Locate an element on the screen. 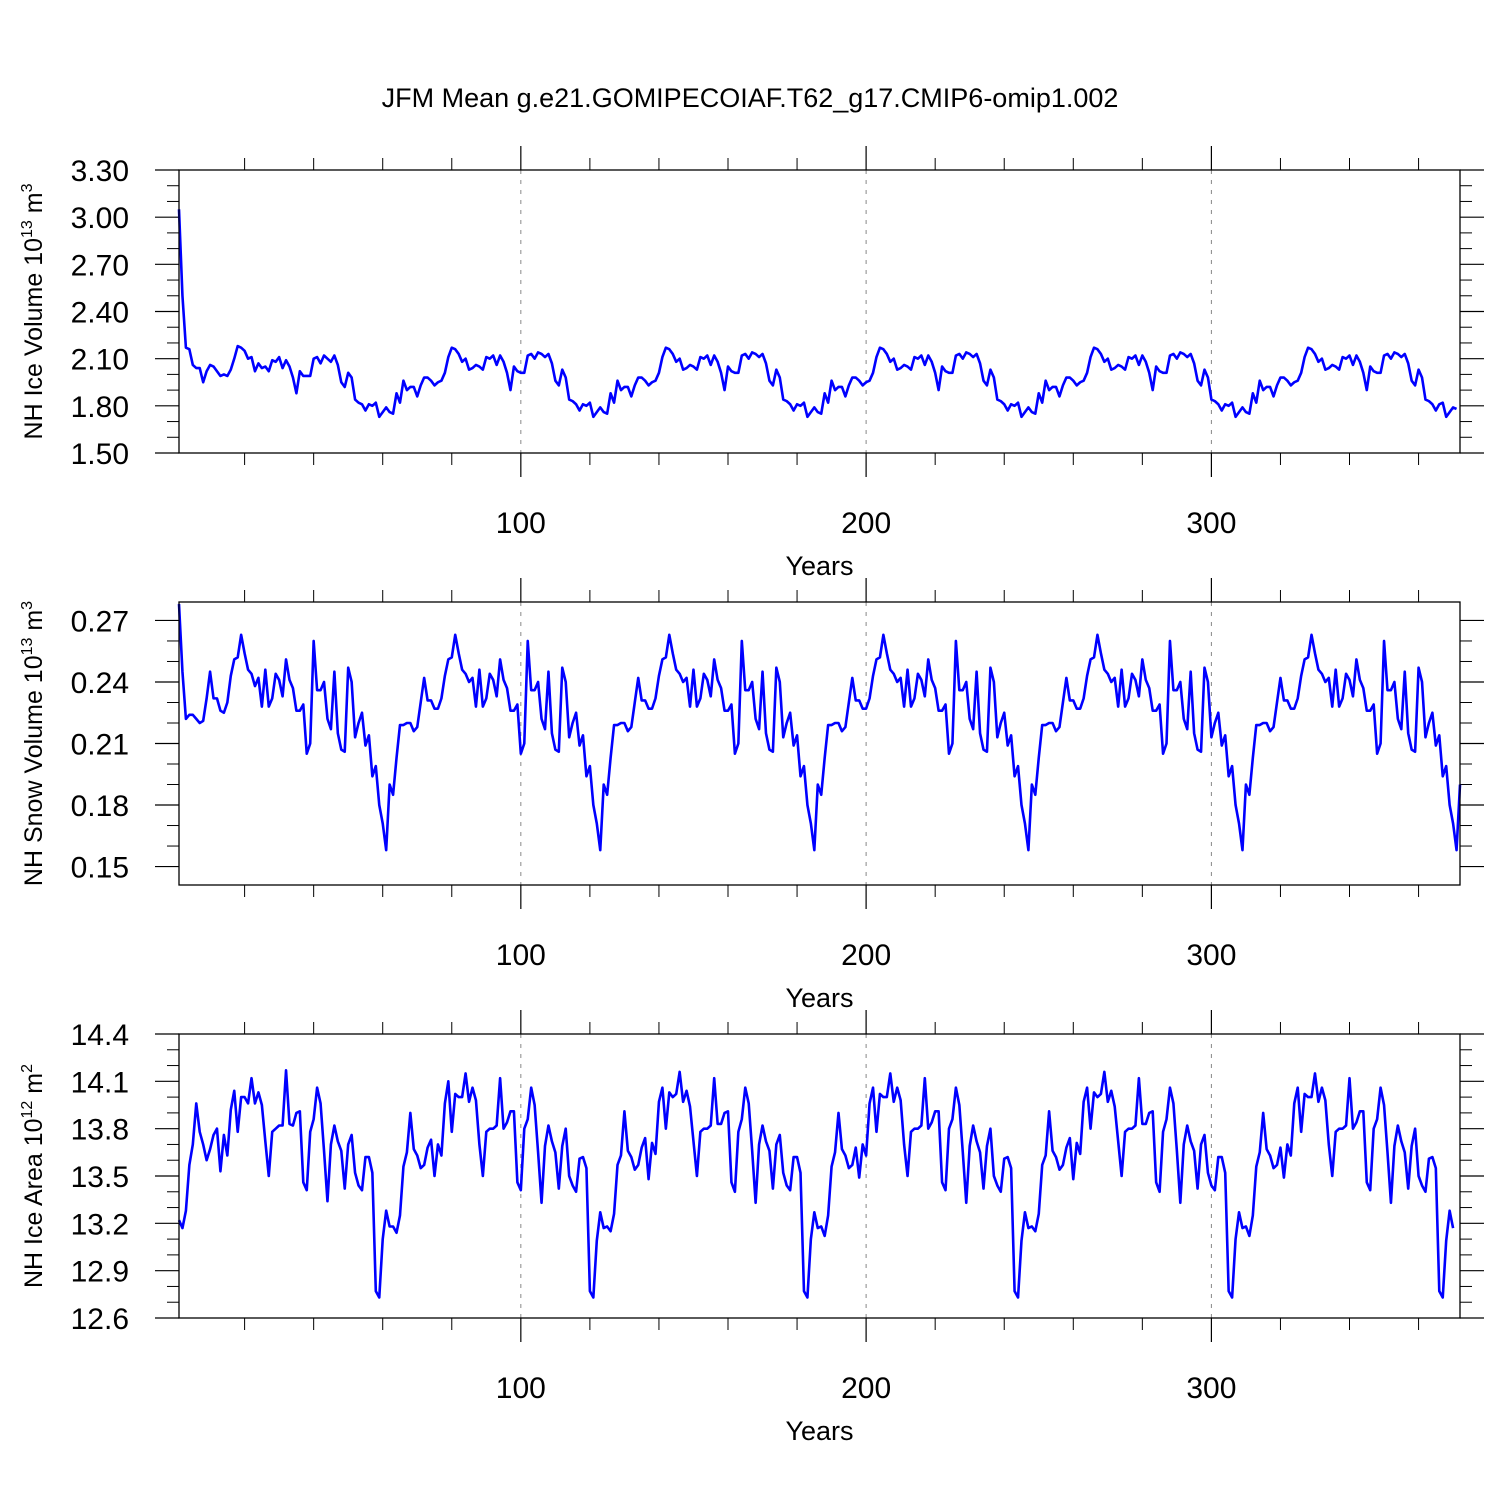 The height and width of the screenshot is (1500, 1500). y-tick-label-1.80: 1.80 is located at coordinates (100, 407).